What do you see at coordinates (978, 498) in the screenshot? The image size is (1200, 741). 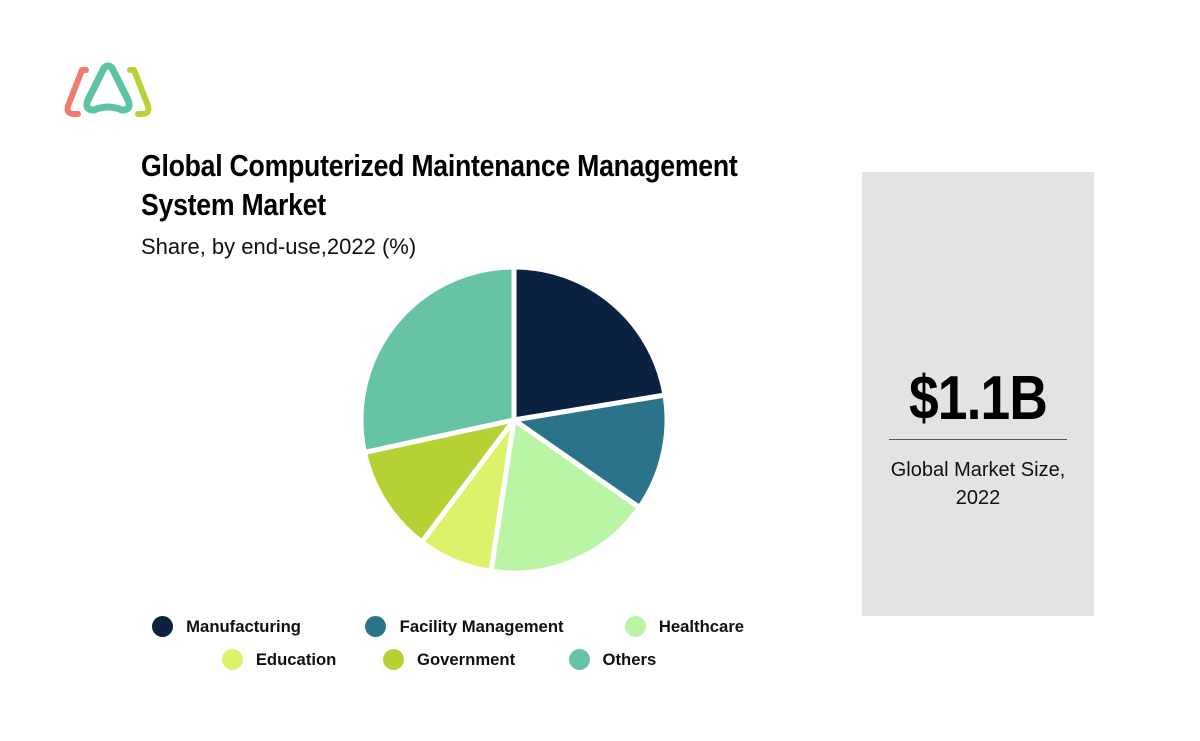 I see `caption-line2: 2022` at bounding box center [978, 498].